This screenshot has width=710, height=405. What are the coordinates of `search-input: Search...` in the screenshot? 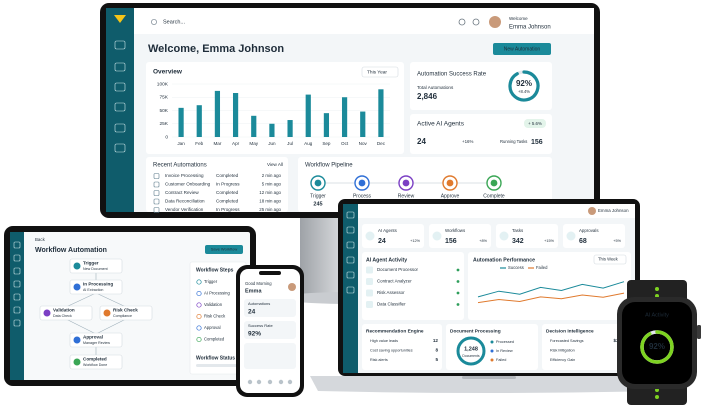 It's located at (174, 22).